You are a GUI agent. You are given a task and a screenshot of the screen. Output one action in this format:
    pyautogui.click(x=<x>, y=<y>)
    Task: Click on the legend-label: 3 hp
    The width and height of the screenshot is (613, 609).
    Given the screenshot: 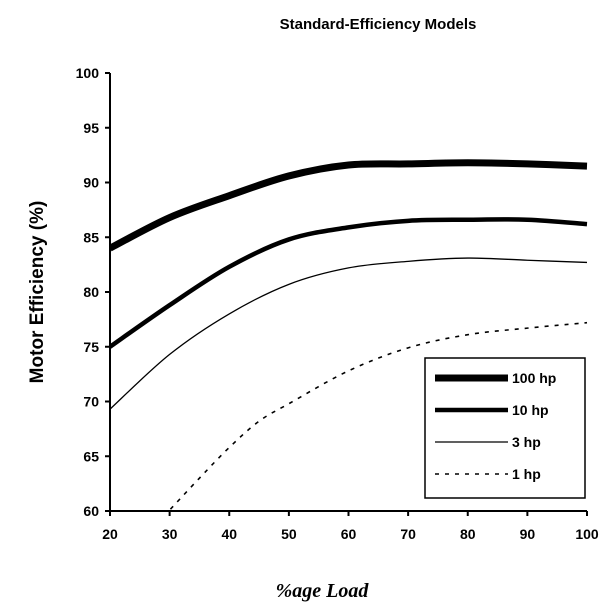 What is the action you would take?
    pyautogui.click(x=526, y=442)
    